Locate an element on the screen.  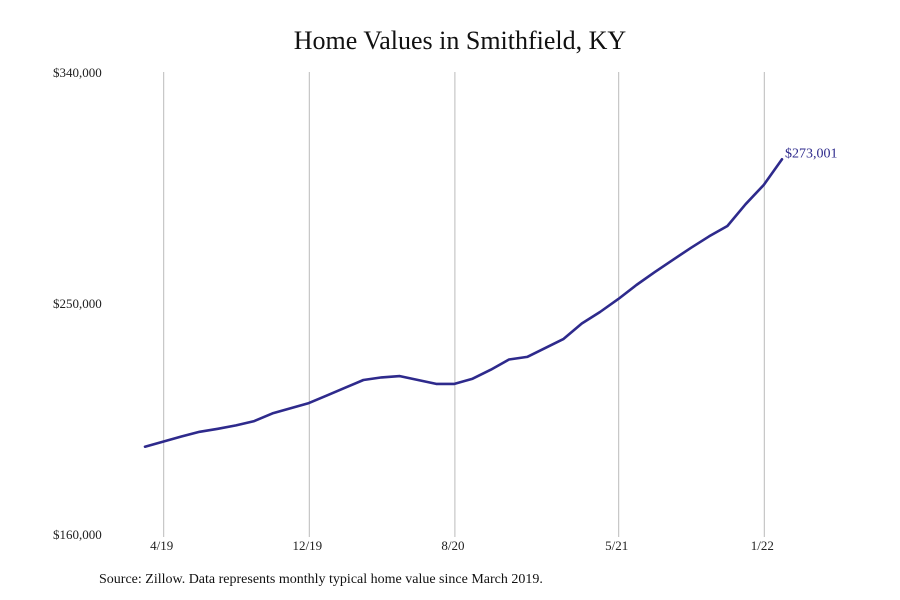
chart-title: Home Values in Smithfield, KY is located at coordinates (460, 40).